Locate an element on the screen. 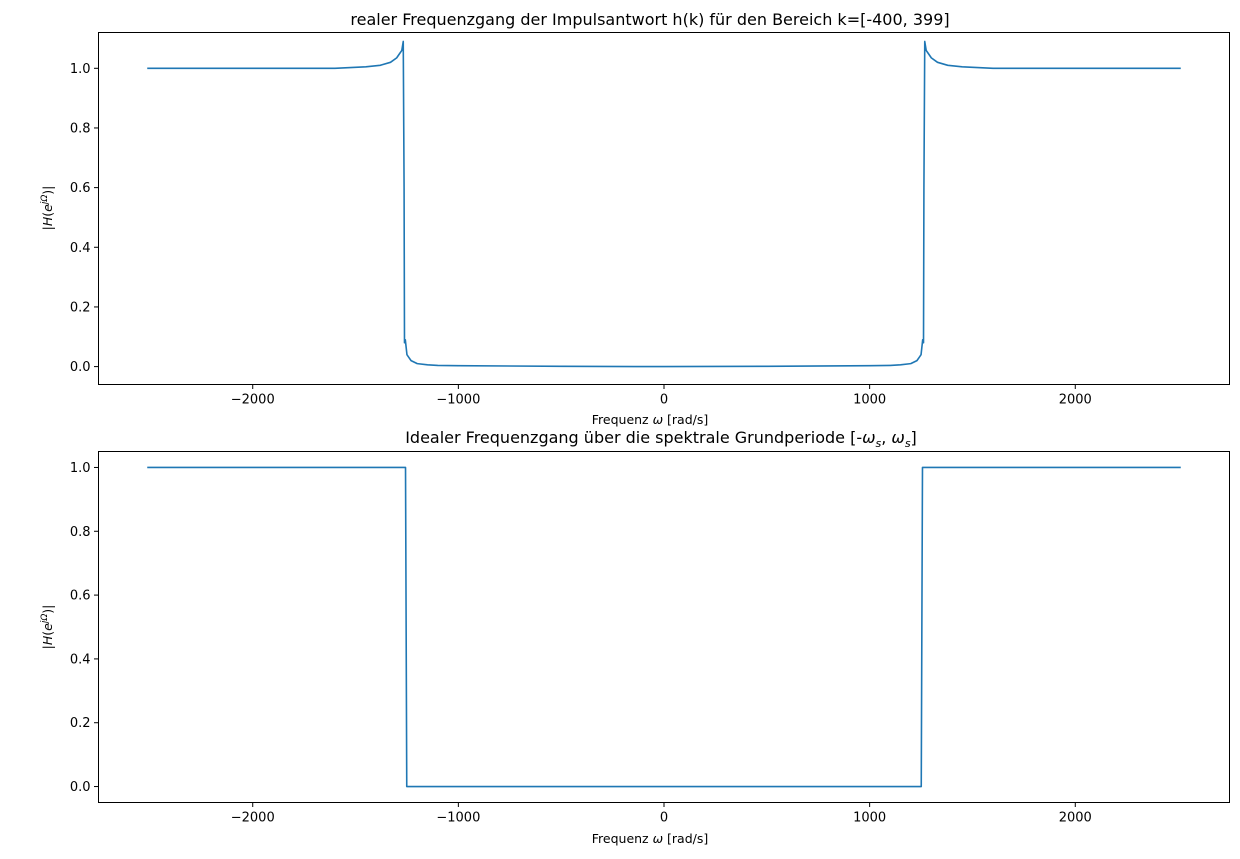  bottom-chart-x-tick-label: 2000 is located at coordinates (1075, 818).